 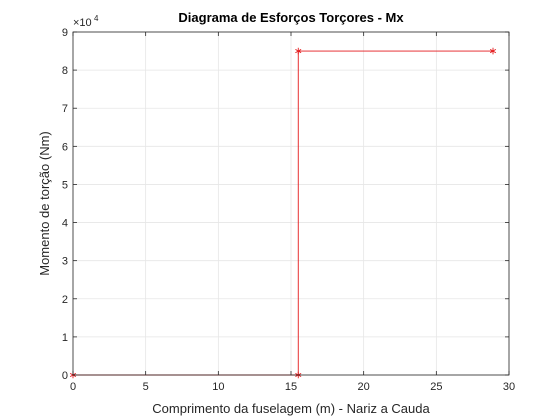 What do you see at coordinates (291, 17) in the screenshot?
I see `chart-title: Diagrama de Esforços Torçores - Mx` at bounding box center [291, 17].